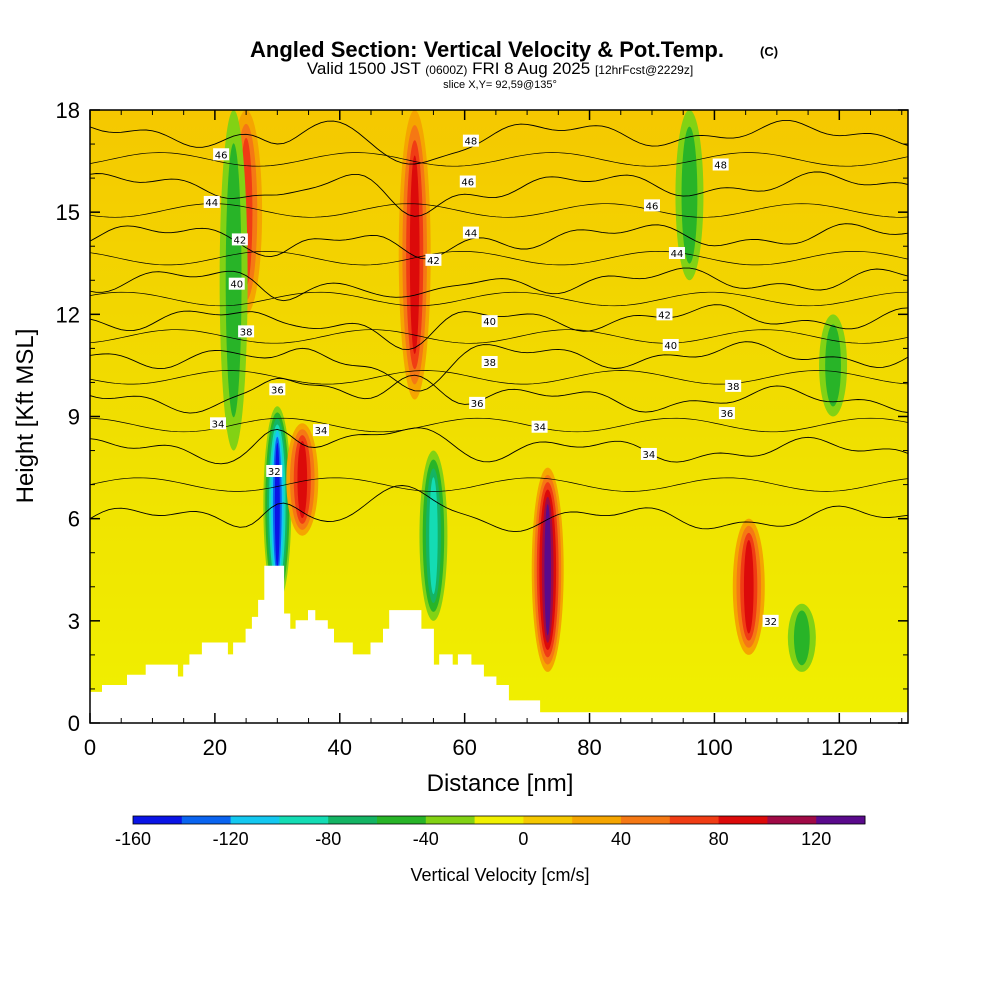 The width and height of the screenshot is (1000, 1000). Describe the element at coordinates (464, 747) in the screenshot. I see `x-tick-label: 60` at that location.